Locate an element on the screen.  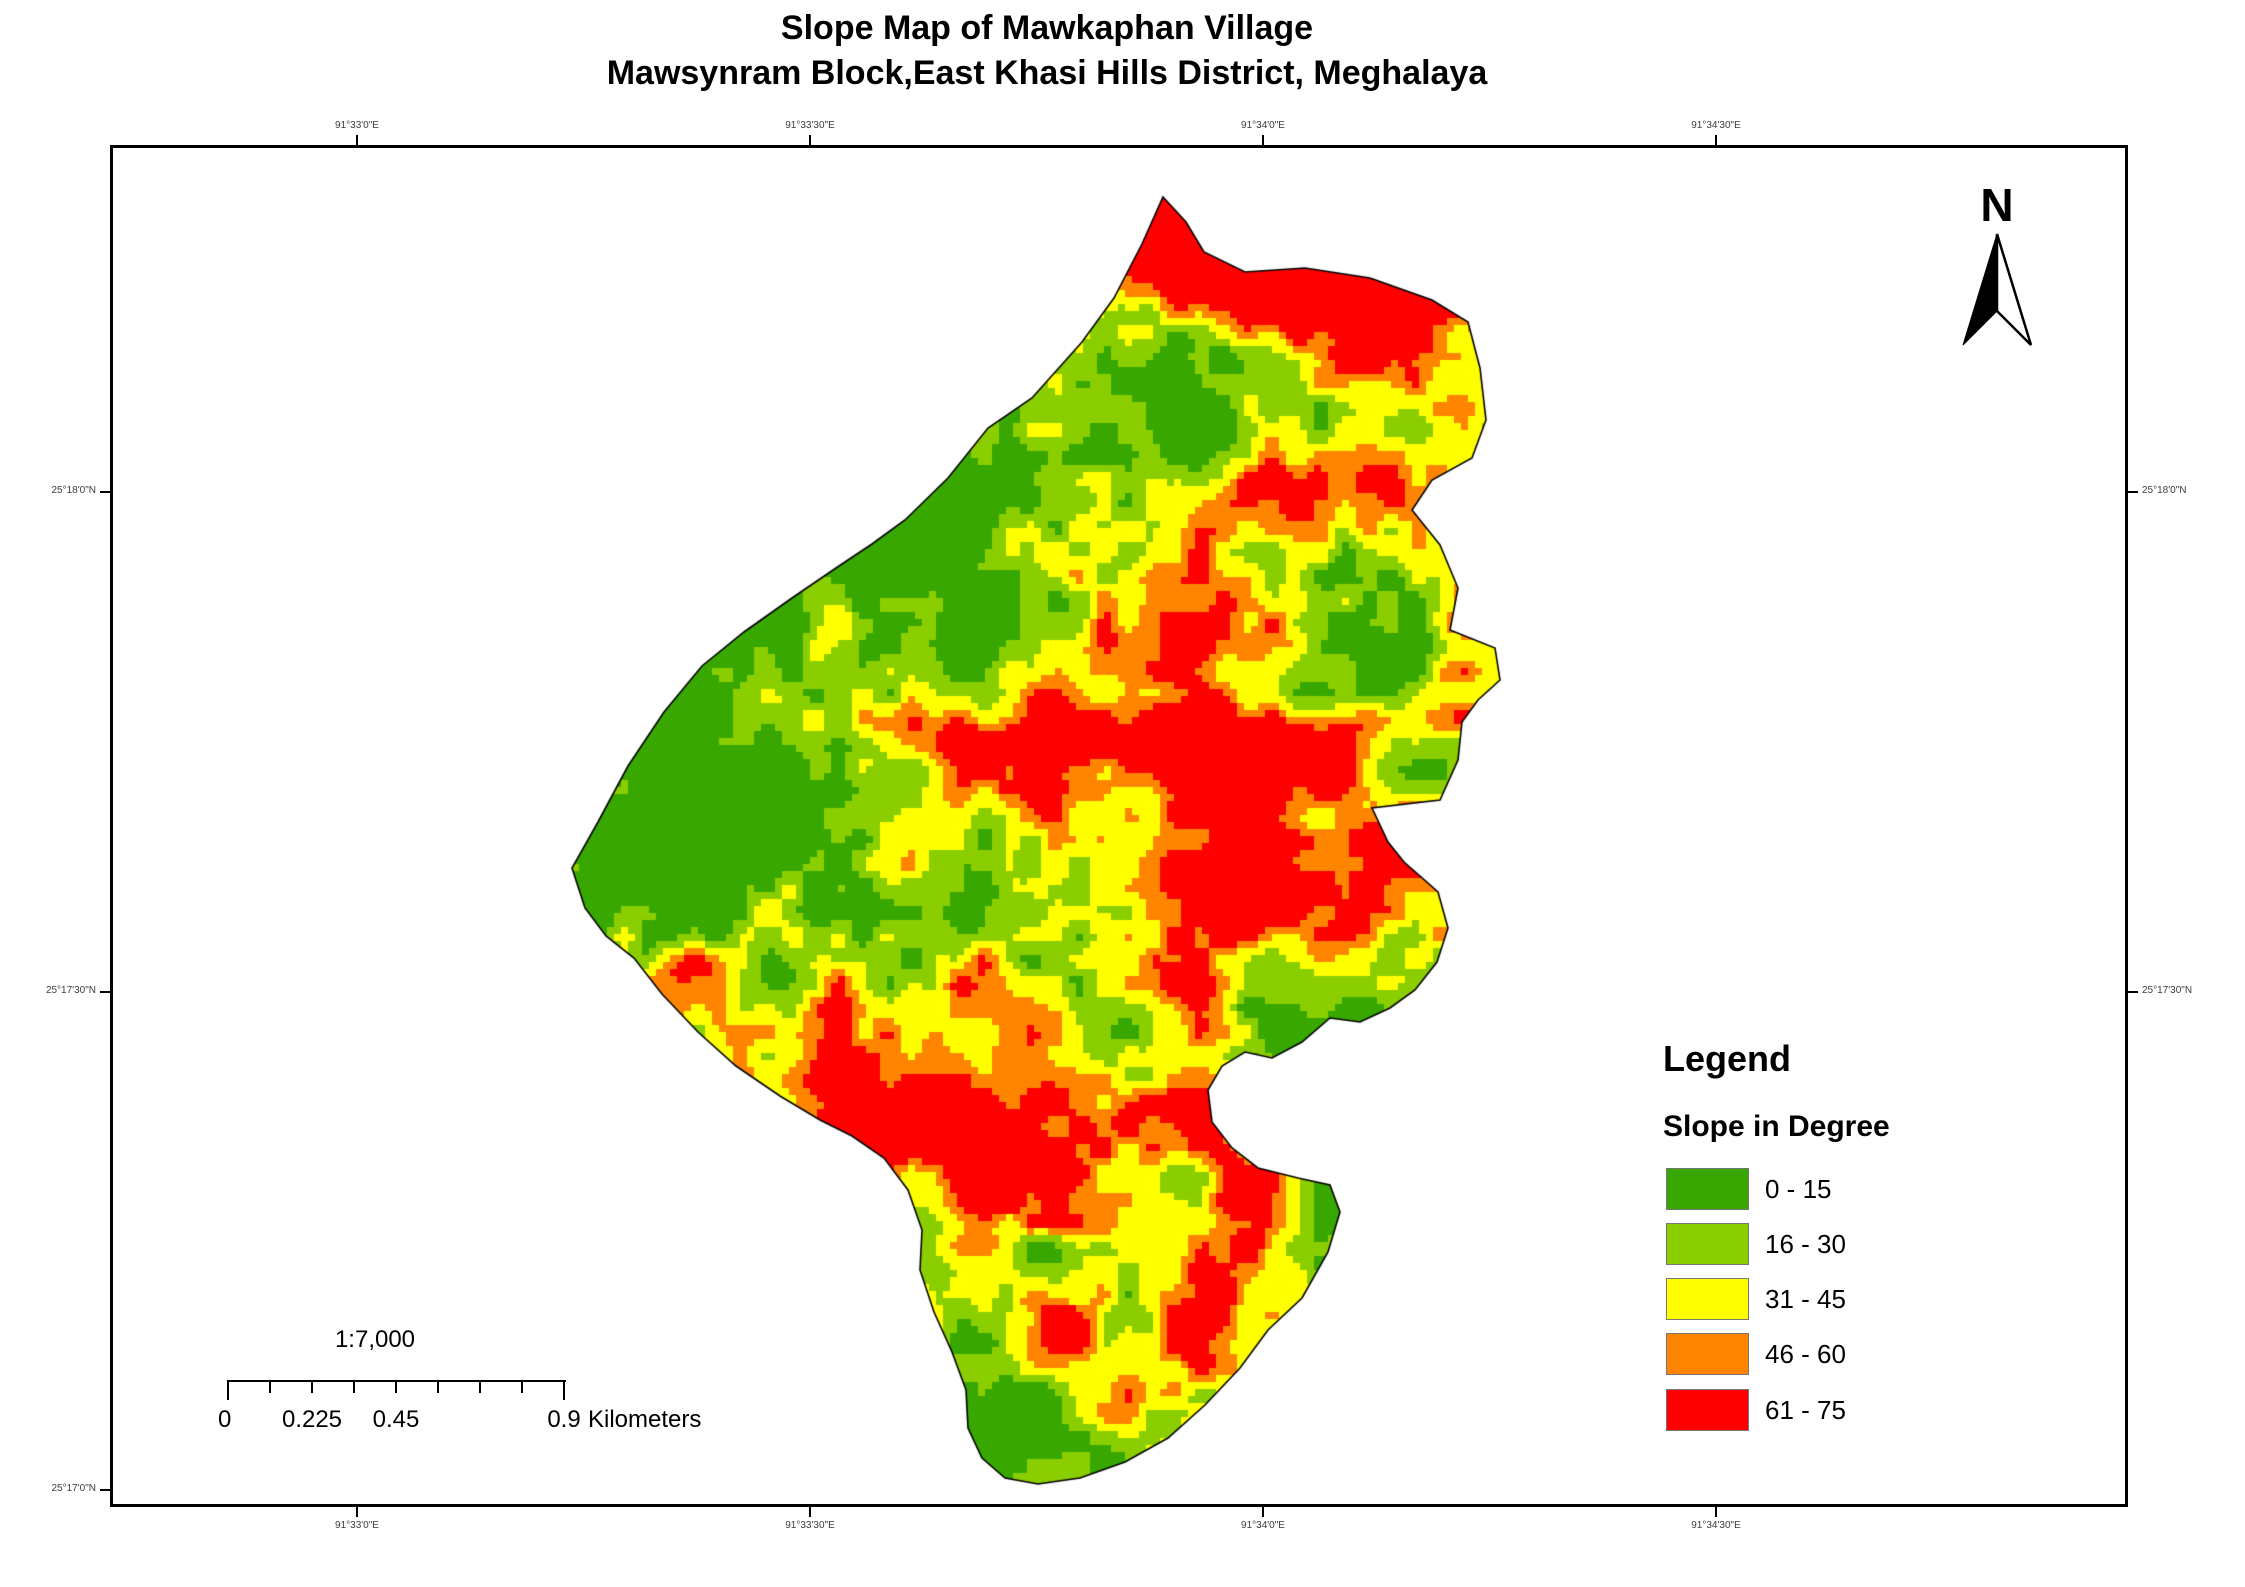
graticule-label-top-2: 91°33'30"E is located at coordinates (810, 125).